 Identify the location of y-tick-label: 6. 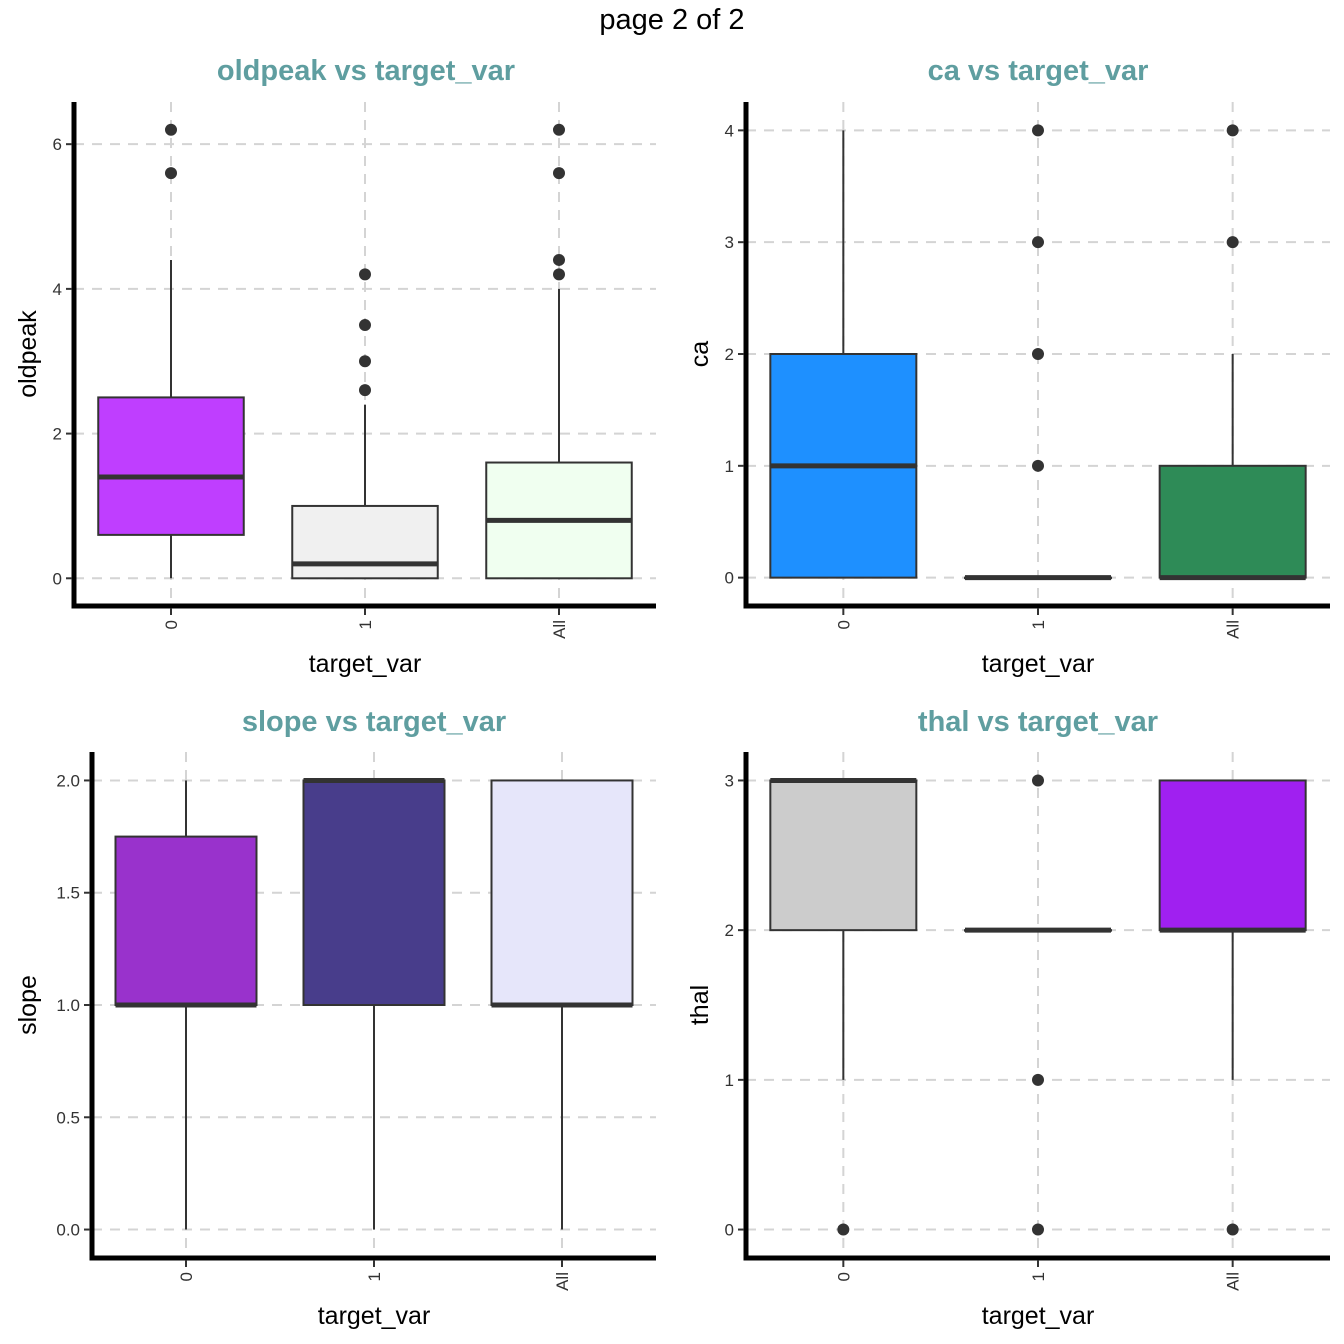
(57, 144).